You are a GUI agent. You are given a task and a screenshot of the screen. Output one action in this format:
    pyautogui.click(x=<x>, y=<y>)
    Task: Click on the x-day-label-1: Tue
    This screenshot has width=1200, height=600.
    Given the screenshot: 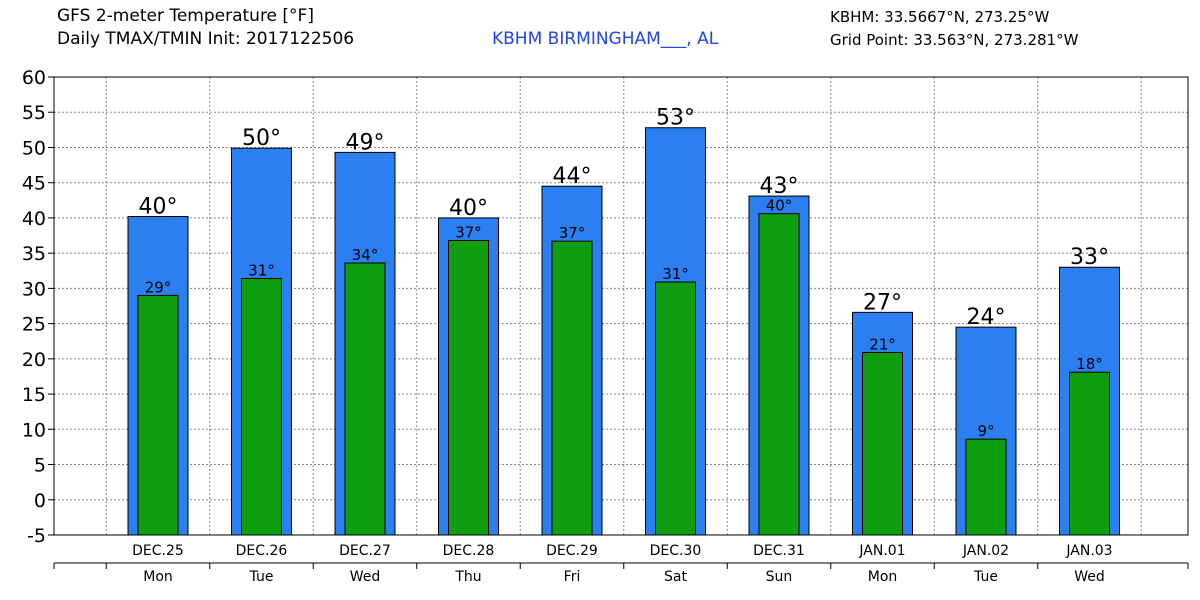 What is the action you would take?
    pyautogui.click(x=261, y=577)
    